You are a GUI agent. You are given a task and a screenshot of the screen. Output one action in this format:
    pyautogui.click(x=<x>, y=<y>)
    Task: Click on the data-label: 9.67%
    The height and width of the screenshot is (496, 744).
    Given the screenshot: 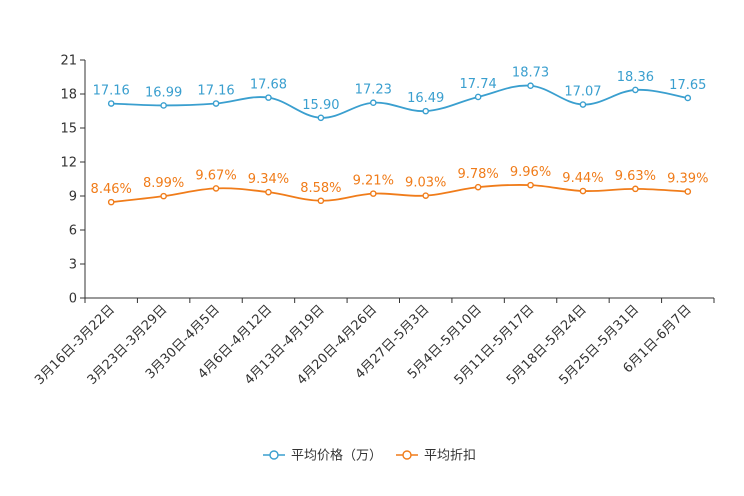 What is the action you would take?
    pyautogui.click(x=215, y=175)
    